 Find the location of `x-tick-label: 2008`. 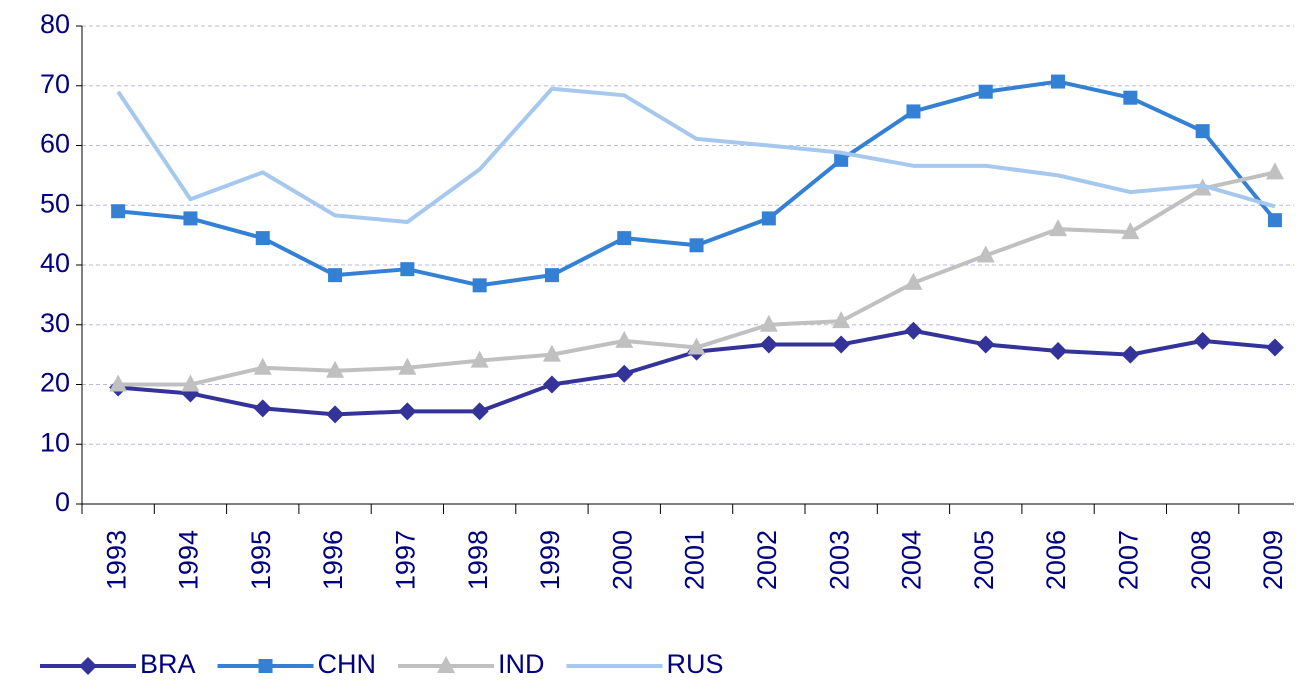

x-tick-label: 2008 is located at coordinates (1201, 560).